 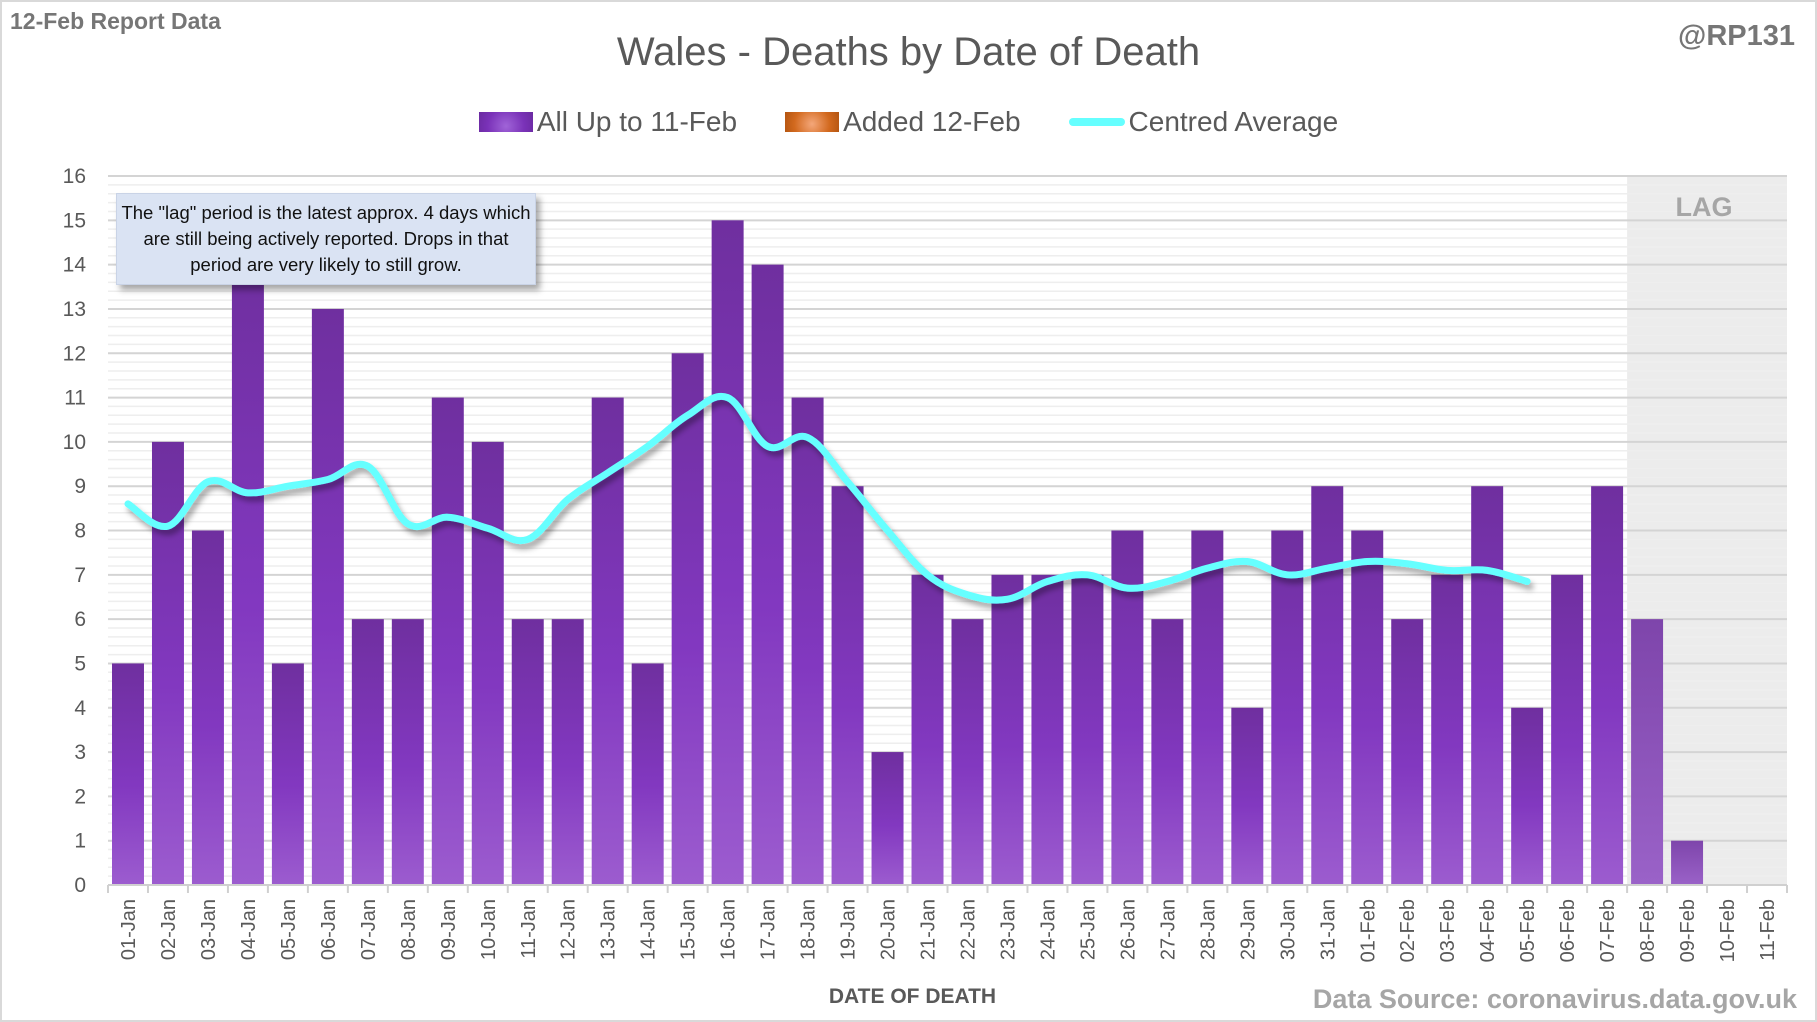 I want to click on bar-06-Feb, so click(x=1567, y=729).